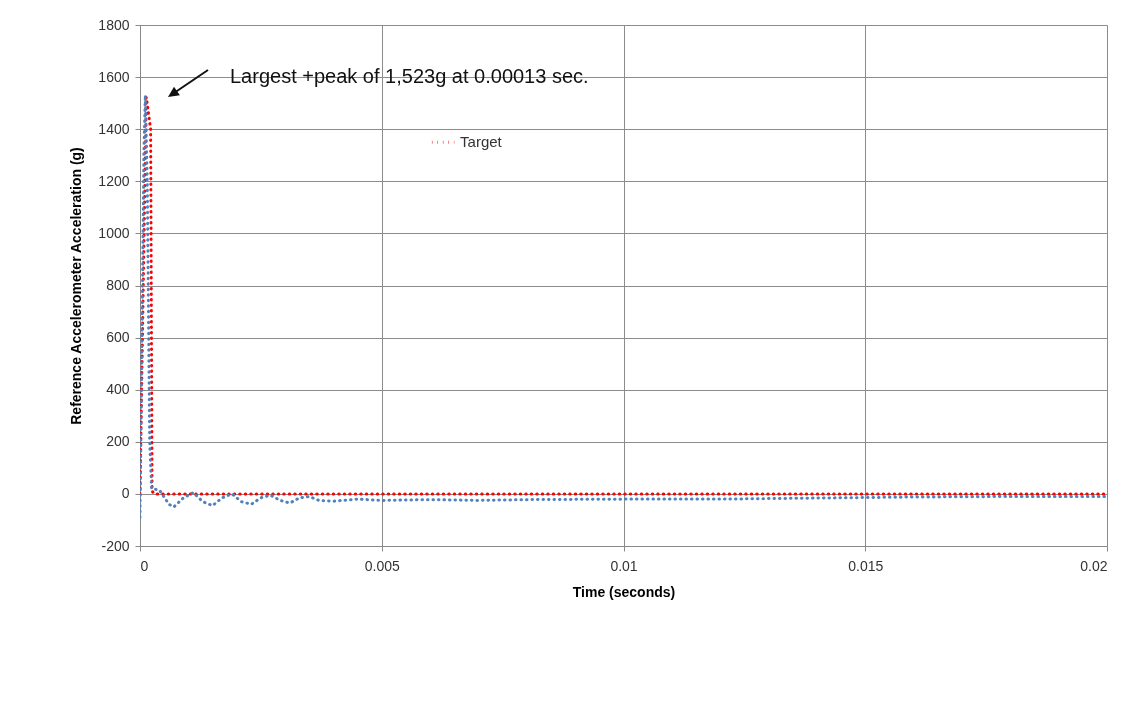 The image size is (1124, 706). Describe the element at coordinates (1094, 565) in the screenshot. I see `x-tick-label: 0.02` at that location.